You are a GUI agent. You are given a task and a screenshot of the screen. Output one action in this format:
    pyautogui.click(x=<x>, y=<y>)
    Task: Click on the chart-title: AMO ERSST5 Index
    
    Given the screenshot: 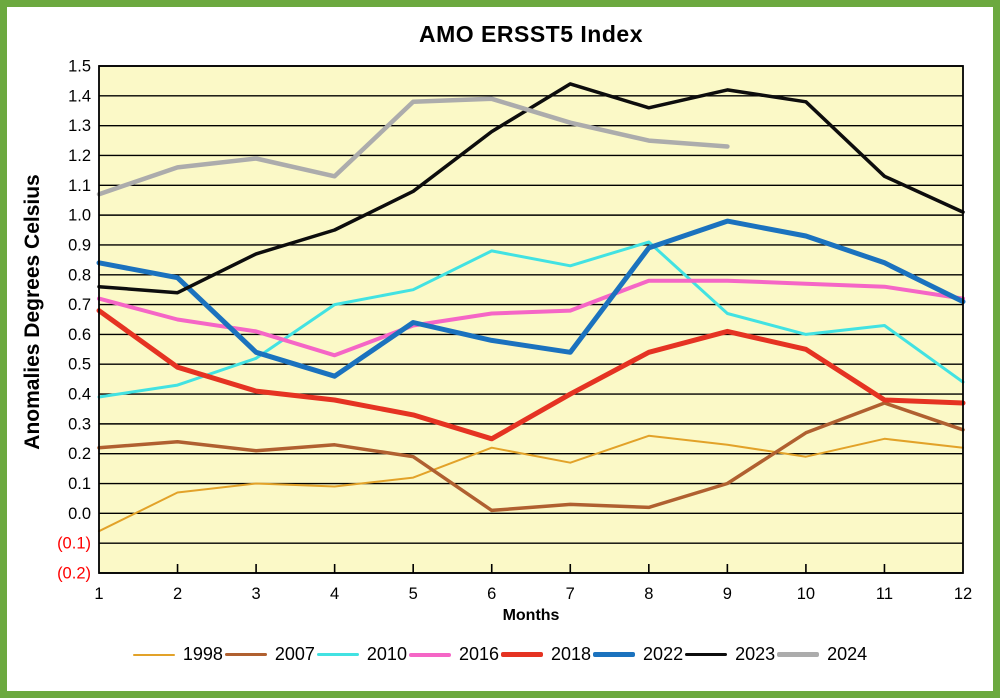 What is the action you would take?
    pyautogui.click(x=531, y=34)
    